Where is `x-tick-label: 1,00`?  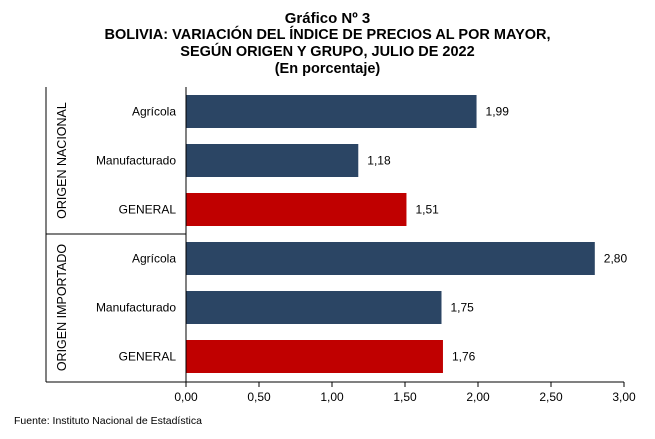 x-tick-label: 1,00 is located at coordinates (332, 397).